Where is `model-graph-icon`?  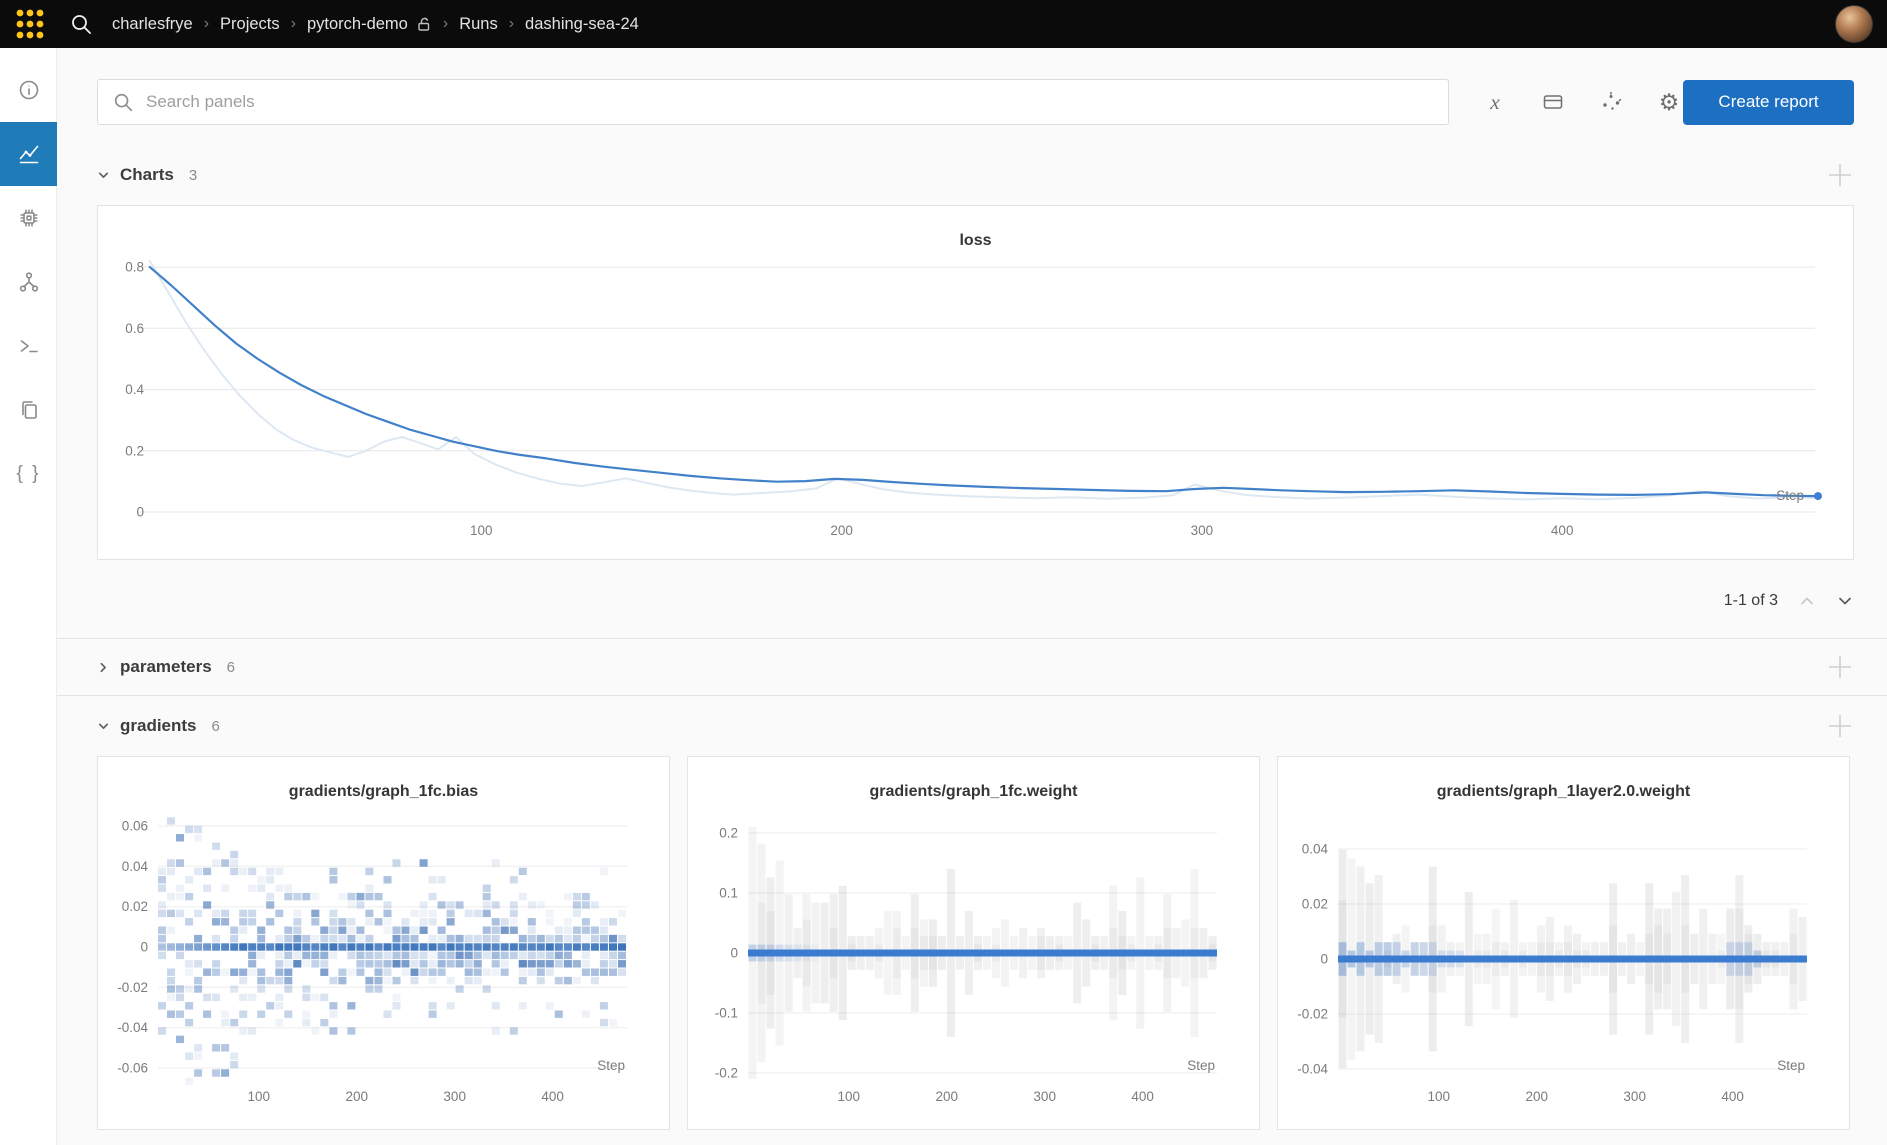 model-graph-icon is located at coordinates (28, 282).